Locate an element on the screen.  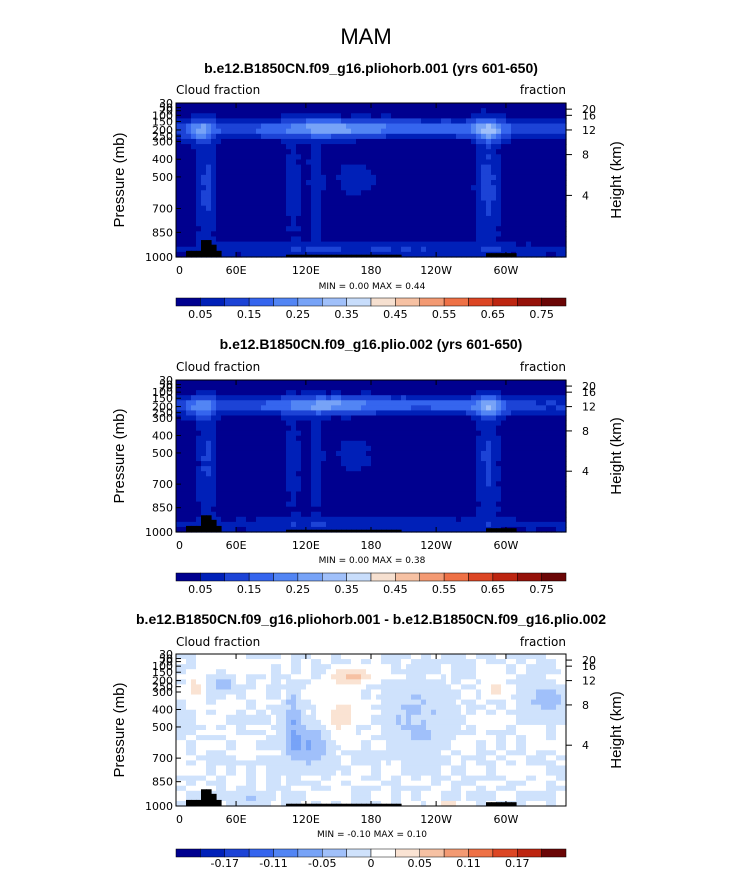
x-tick-label: 60W is located at coordinates (506, 545).